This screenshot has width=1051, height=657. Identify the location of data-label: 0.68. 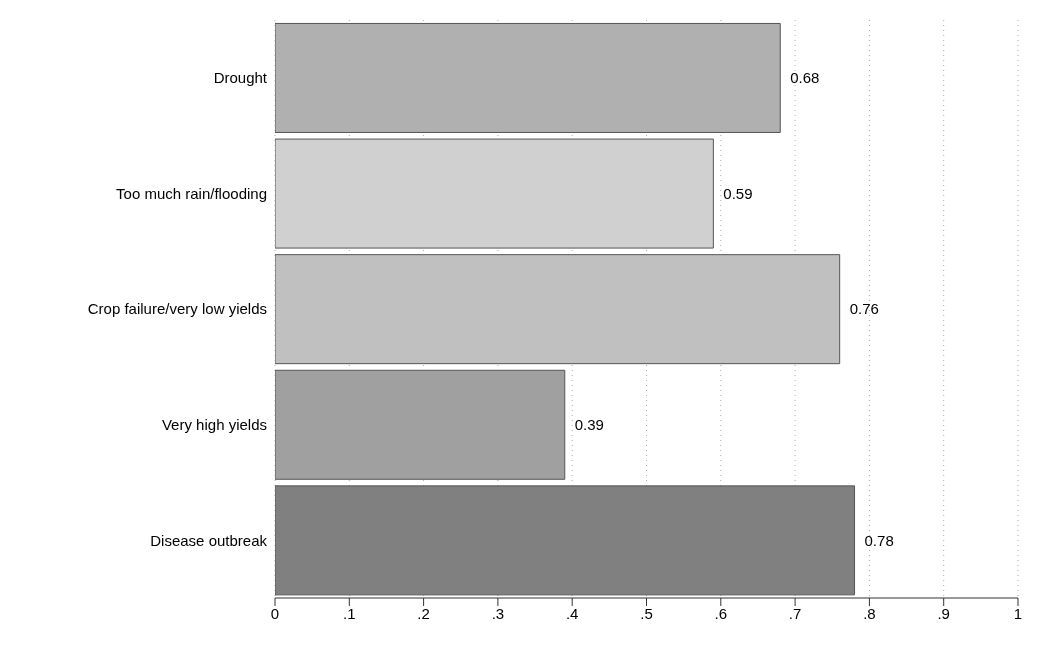
(805, 78).